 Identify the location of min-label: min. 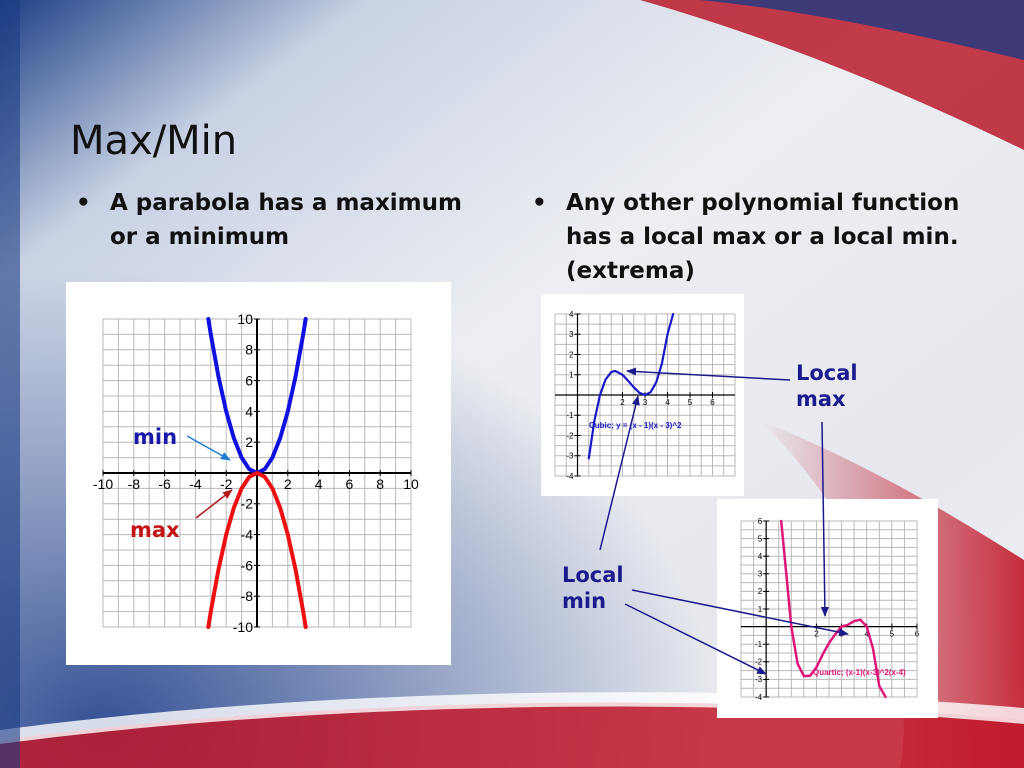
(155, 437).